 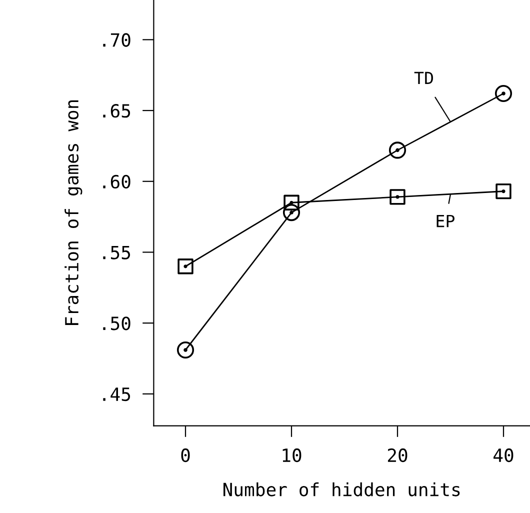 What do you see at coordinates (445, 221) in the screenshot?
I see `legend-label: EP` at bounding box center [445, 221].